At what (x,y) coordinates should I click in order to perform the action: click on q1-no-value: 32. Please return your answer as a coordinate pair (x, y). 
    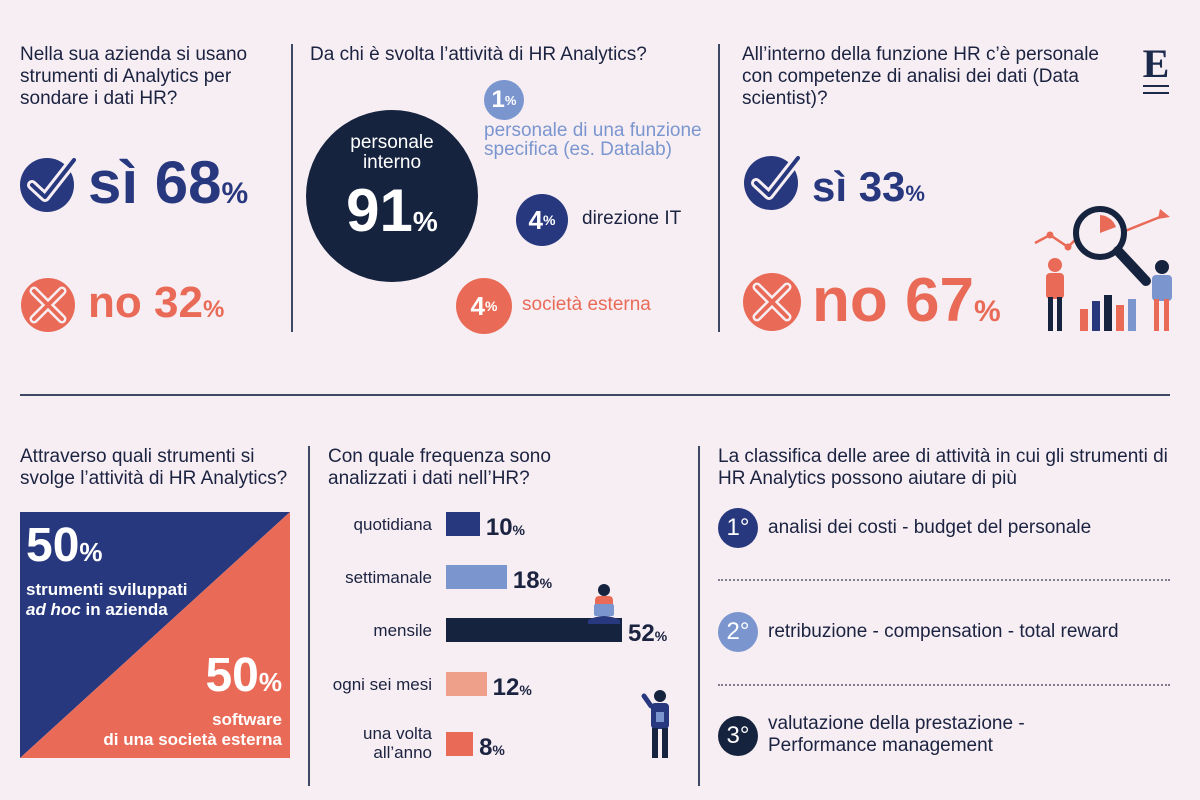
    Looking at the image, I should click on (178, 302).